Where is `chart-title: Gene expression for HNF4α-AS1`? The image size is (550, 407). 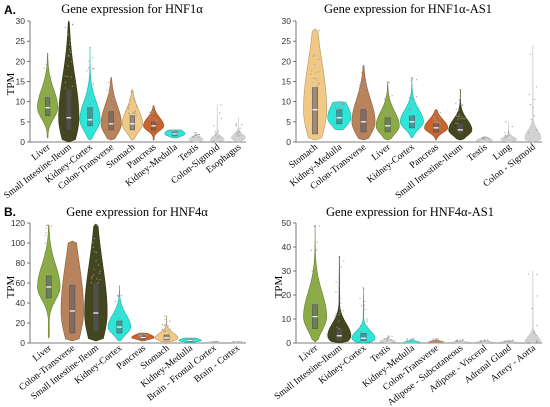
chart-title: Gene expression for HNF4α-AS1 is located at coordinates (410, 212).